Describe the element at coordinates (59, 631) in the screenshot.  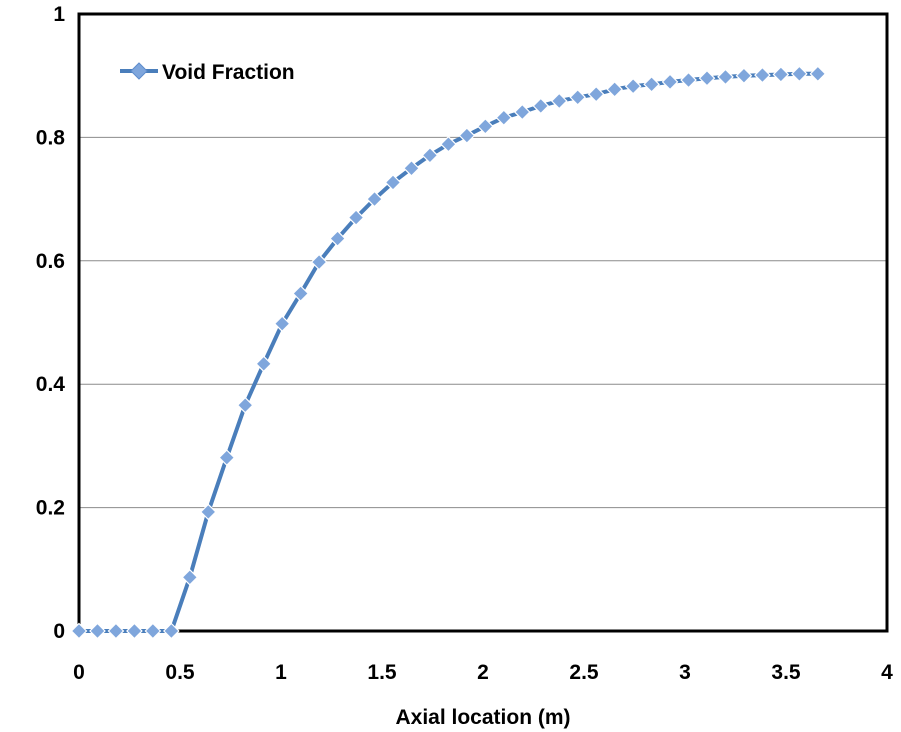
I see `y-tick-label-0: 0` at that location.